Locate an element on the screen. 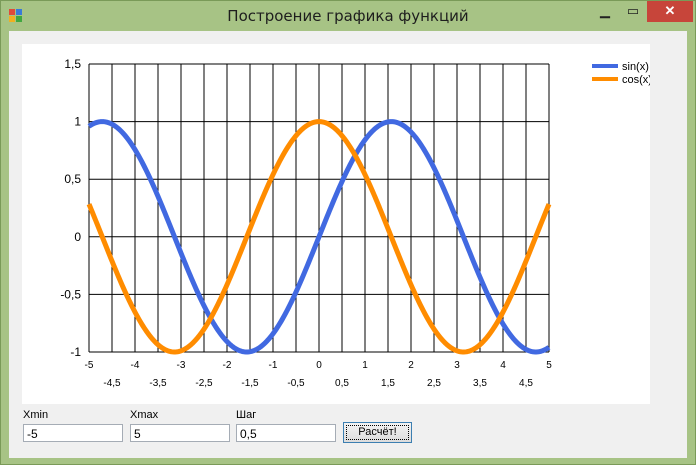 The width and height of the screenshot is (696, 465). x-tick-label: -1 is located at coordinates (273, 365).